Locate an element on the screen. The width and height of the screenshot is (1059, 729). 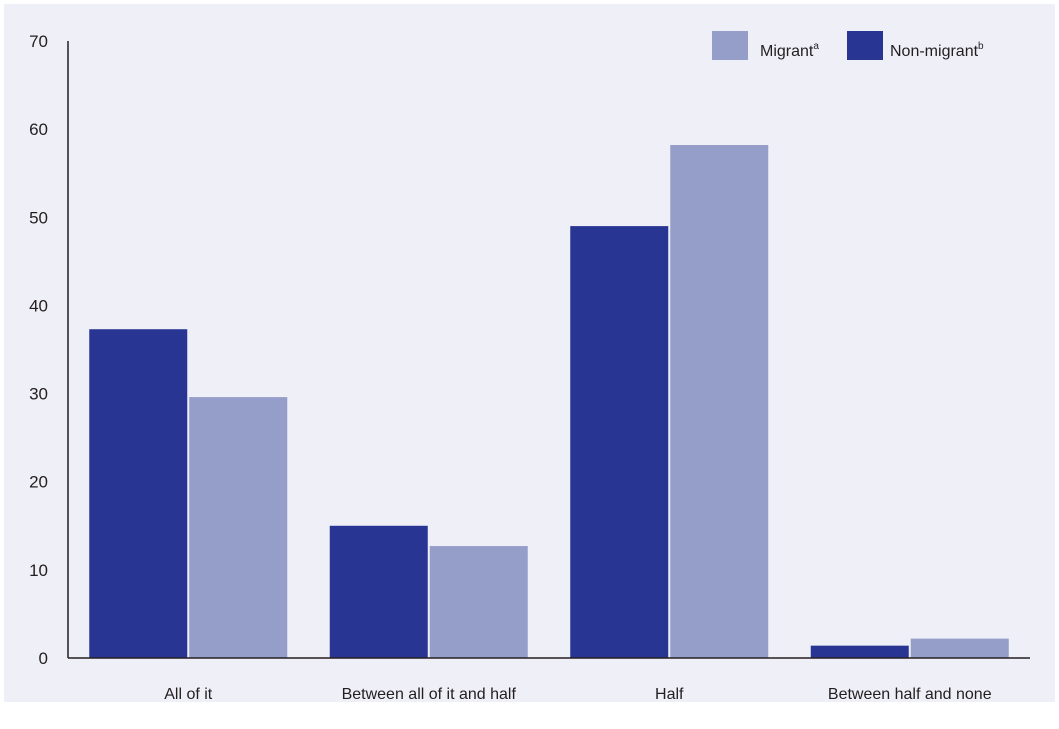
y-tick-label-30: 30 is located at coordinates (38, 394).